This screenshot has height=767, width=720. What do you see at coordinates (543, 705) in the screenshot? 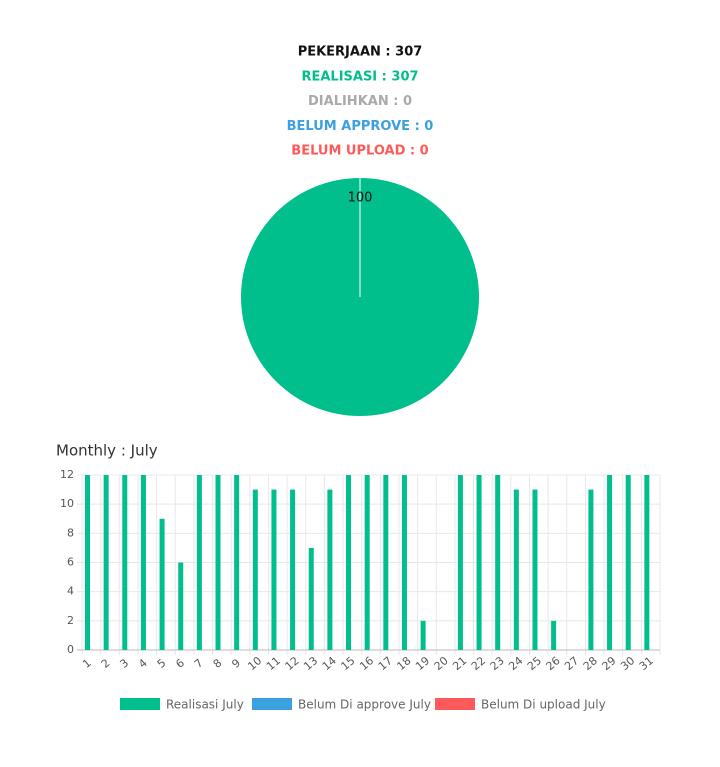
I see `legend-label: Belum Di upload July` at bounding box center [543, 705].